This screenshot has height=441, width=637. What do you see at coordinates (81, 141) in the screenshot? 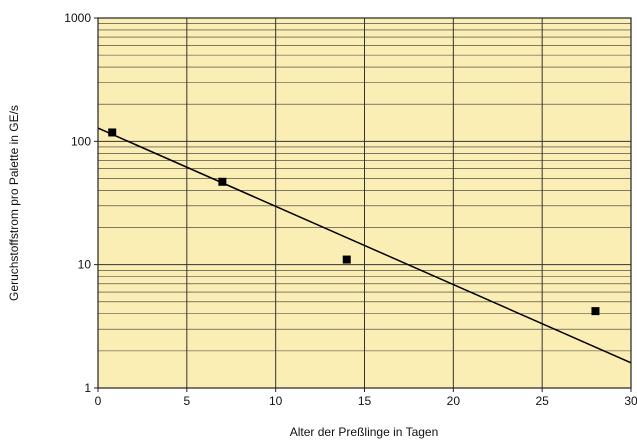
I see `y-tick-label: 100` at bounding box center [81, 141].